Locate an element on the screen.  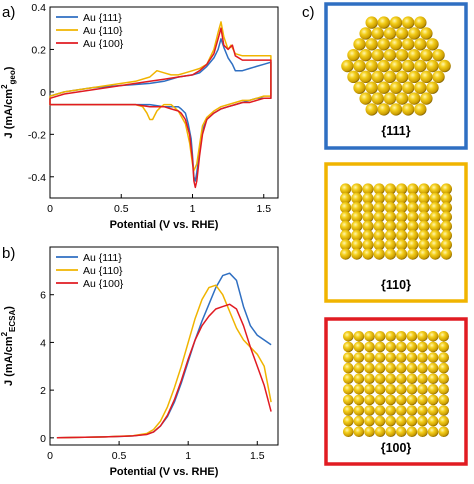
y-axis-label-tail: ) is located at coordinates (9, 308).